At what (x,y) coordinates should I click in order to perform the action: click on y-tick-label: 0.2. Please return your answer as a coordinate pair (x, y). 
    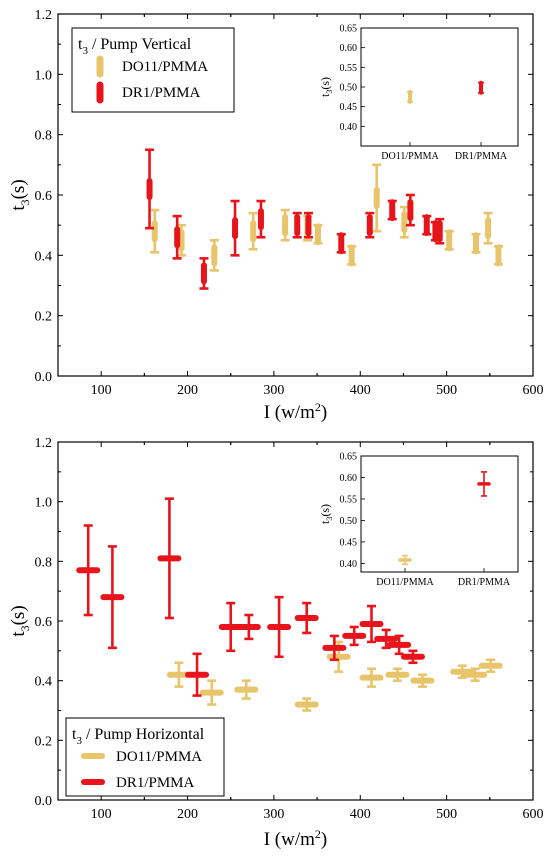
    Looking at the image, I should click on (44, 741).